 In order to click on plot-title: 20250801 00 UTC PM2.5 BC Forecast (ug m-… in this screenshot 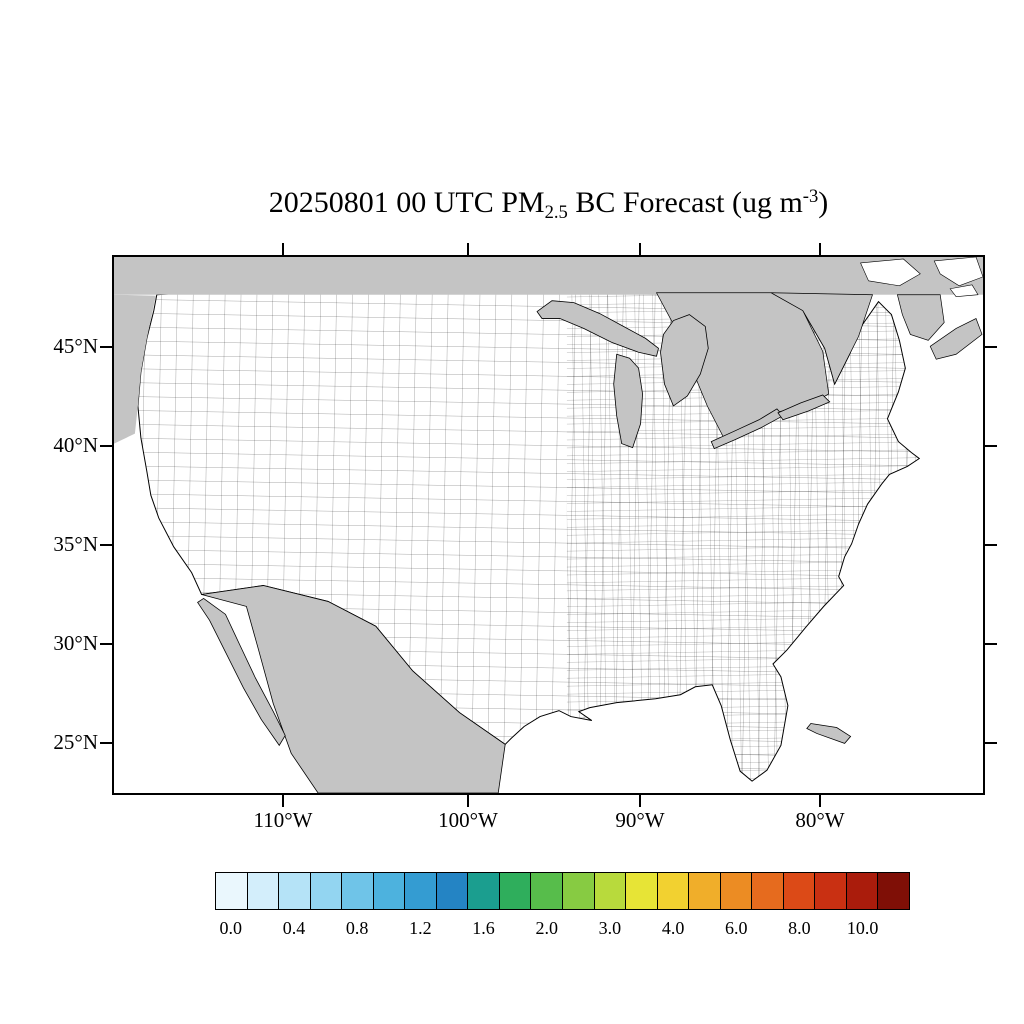, I will do `click(548, 205)`.